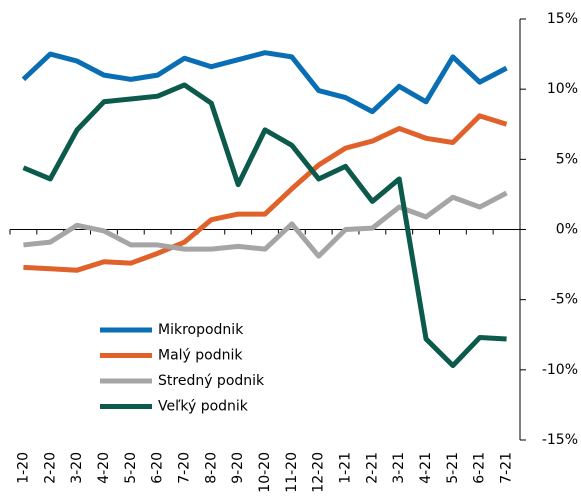 The height and width of the screenshot is (496, 581). What do you see at coordinates (567, 159) in the screenshot?
I see `y-tick-label: 5%` at bounding box center [567, 159].